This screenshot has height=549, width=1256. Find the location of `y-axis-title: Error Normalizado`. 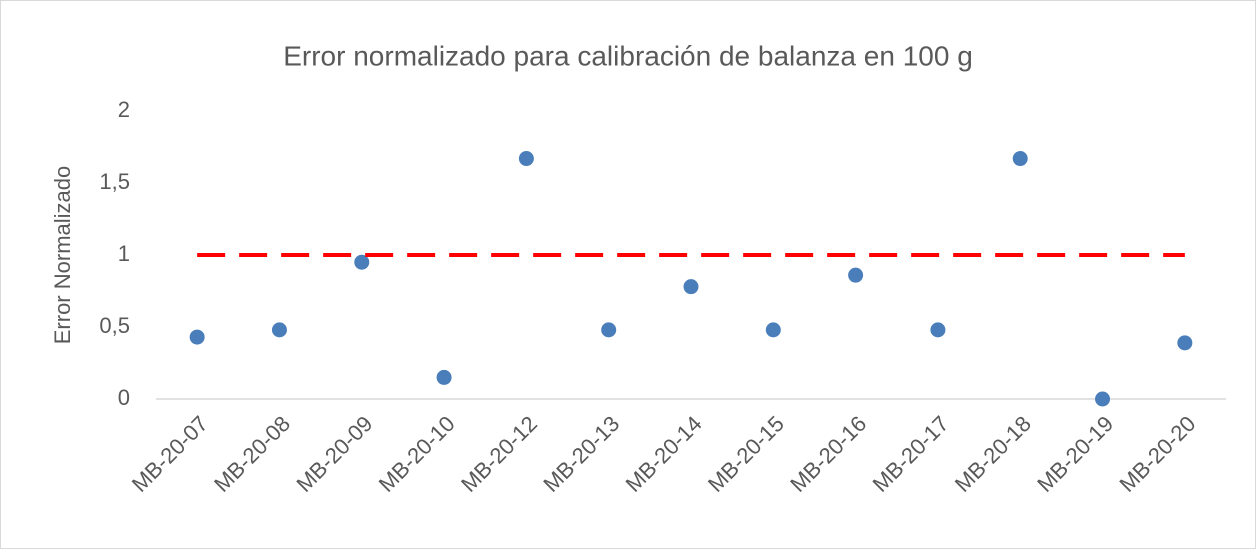

y-axis-title: Error Normalizado is located at coordinates (62, 255).